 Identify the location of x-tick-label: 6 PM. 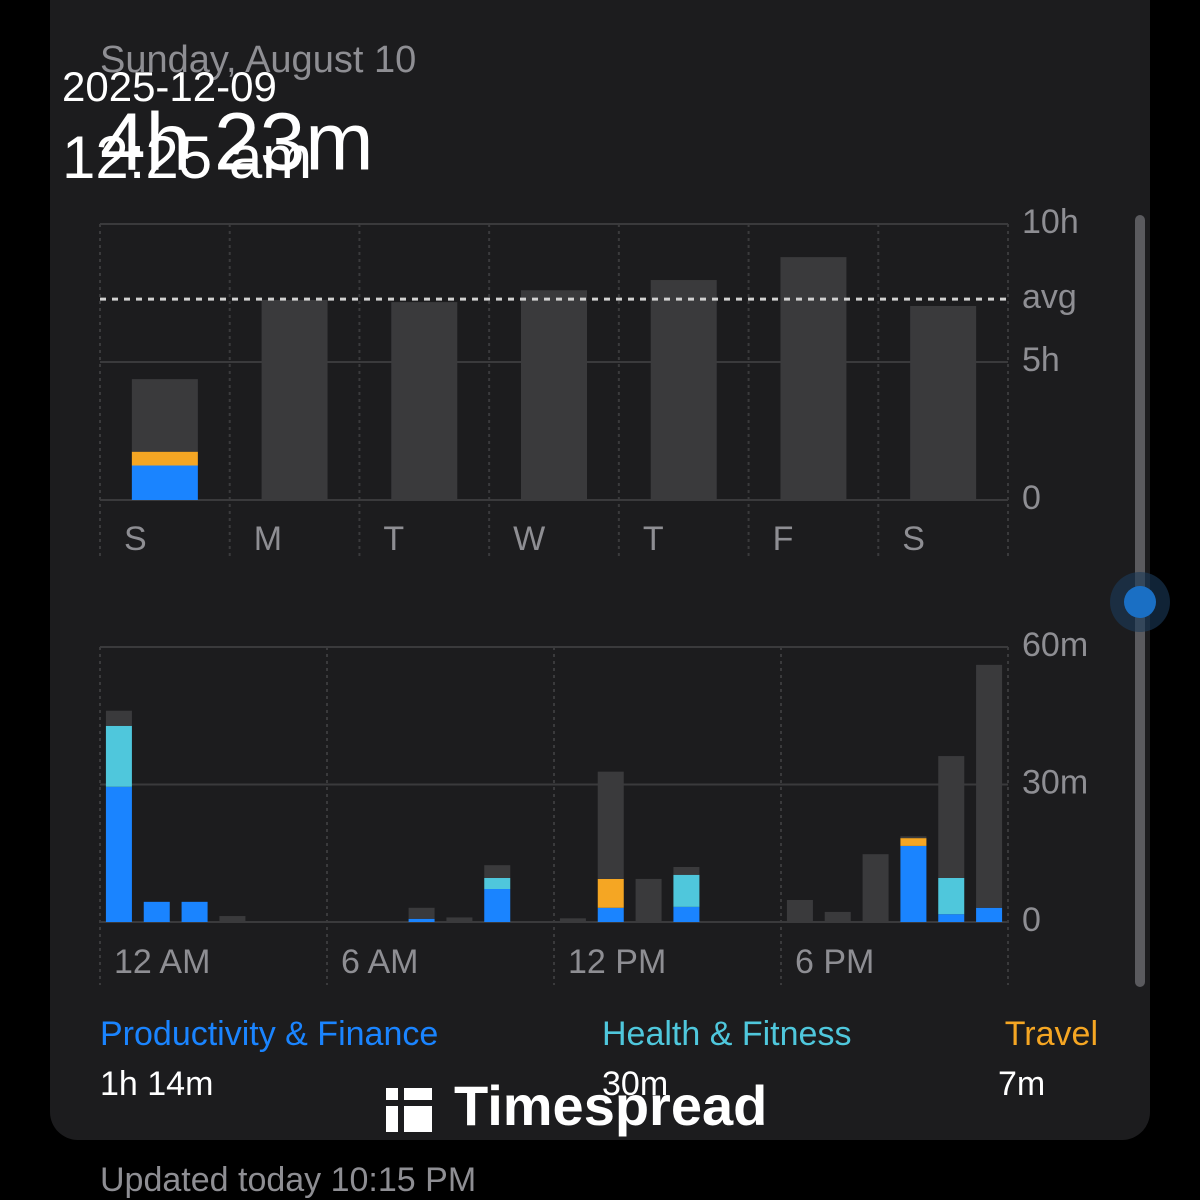
(834, 962).